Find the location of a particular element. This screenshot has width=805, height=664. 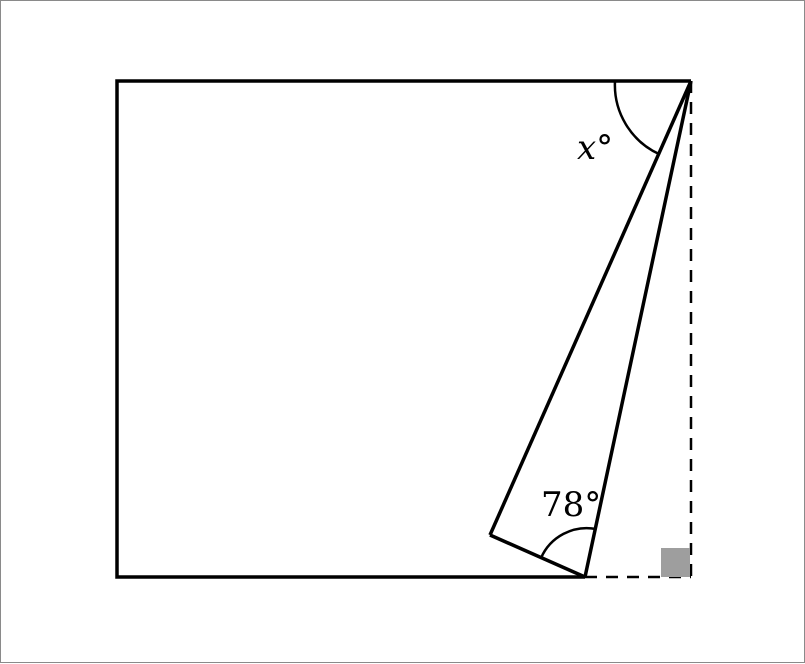

right-angle-marker is located at coordinates (675, 562).